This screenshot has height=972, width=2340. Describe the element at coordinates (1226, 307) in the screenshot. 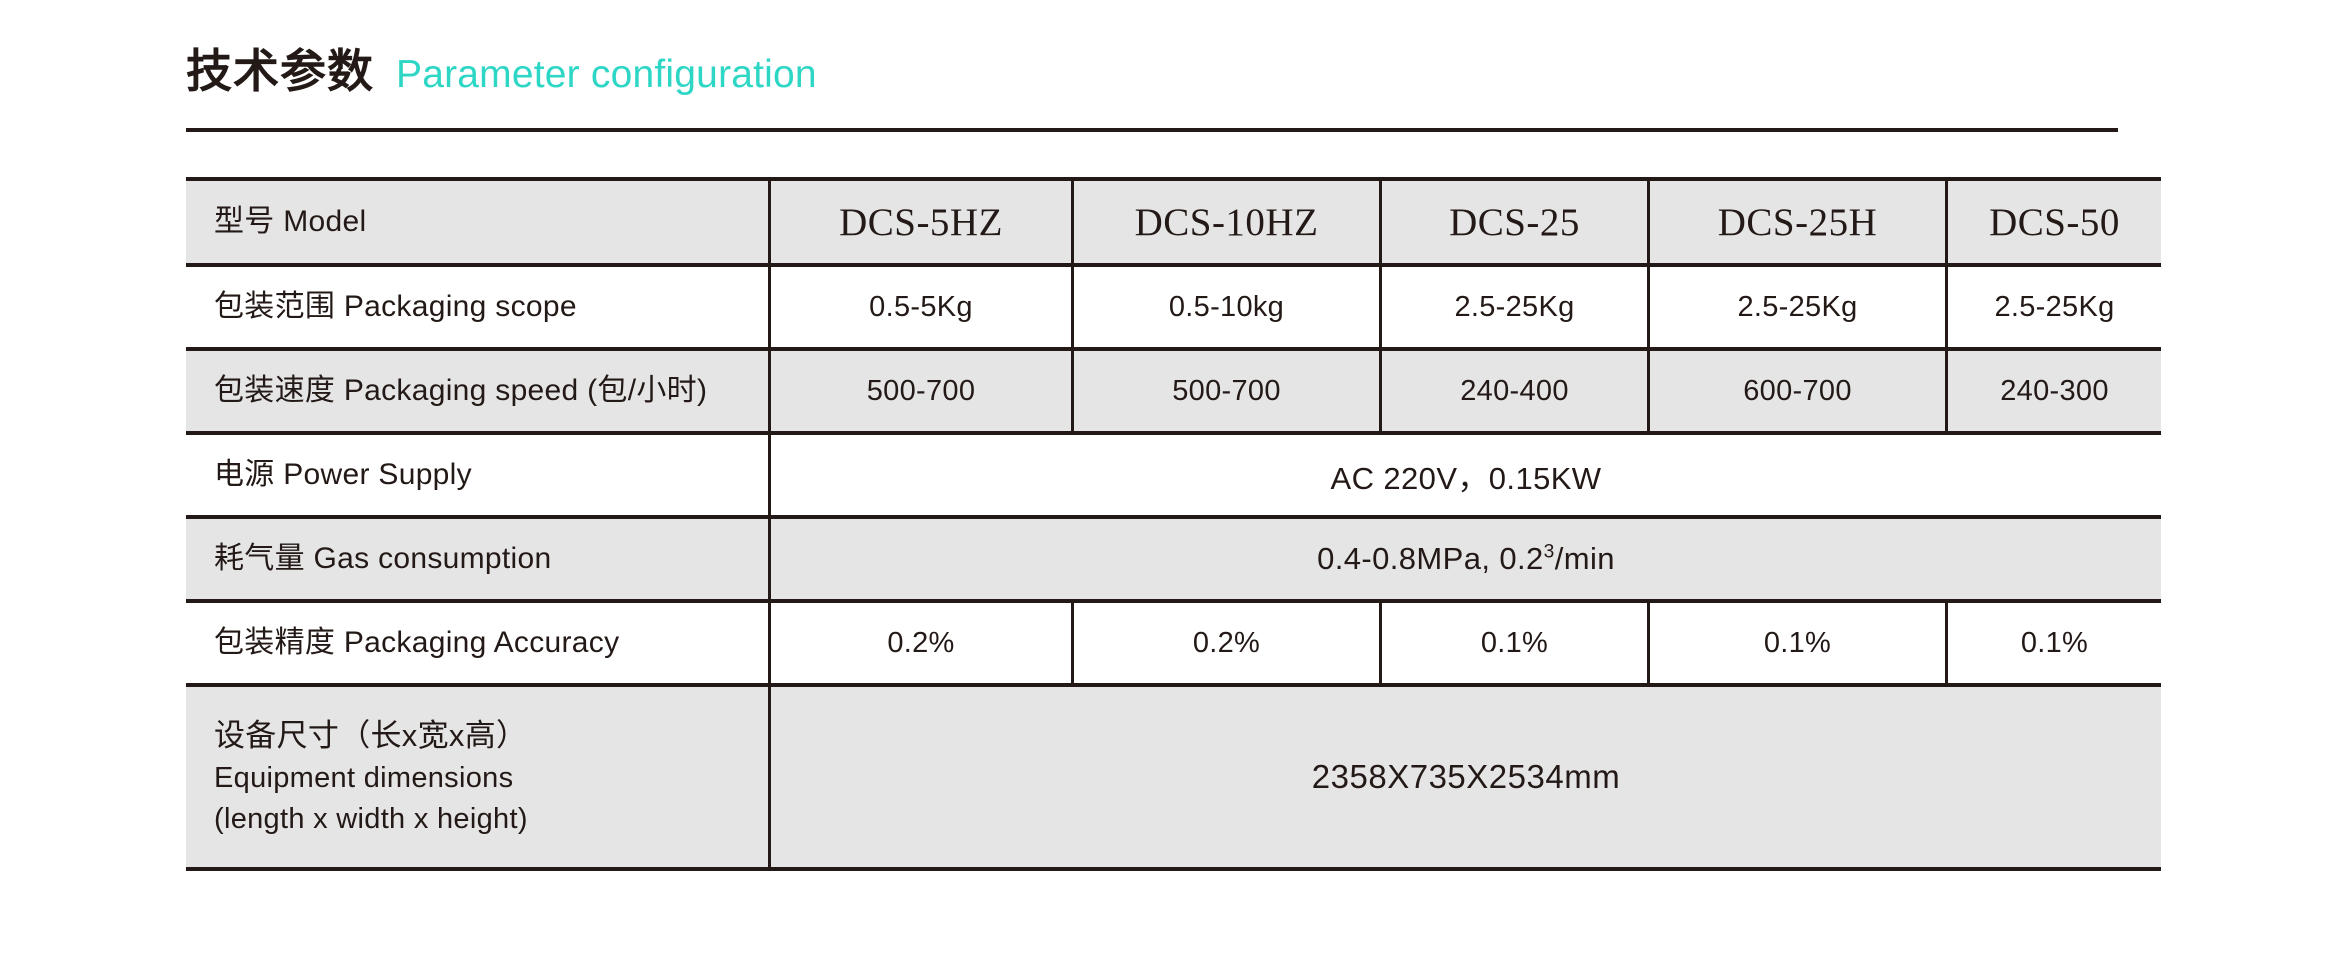

I see `cell-scope-dcs10hz: 0.5-10kg` at that location.